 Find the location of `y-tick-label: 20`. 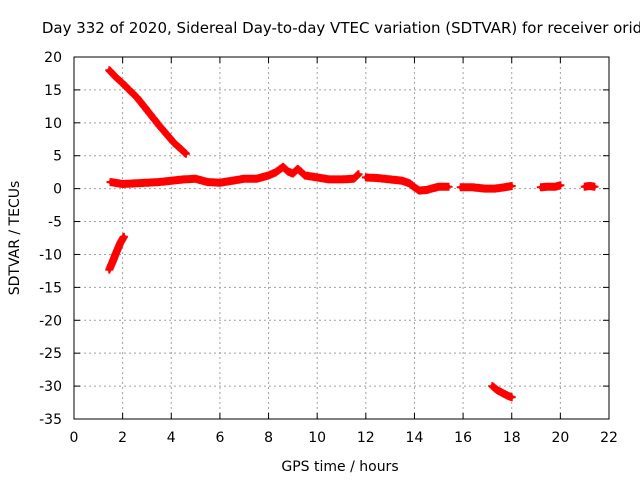

y-tick-label: 20 is located at coordinates (53, 58).